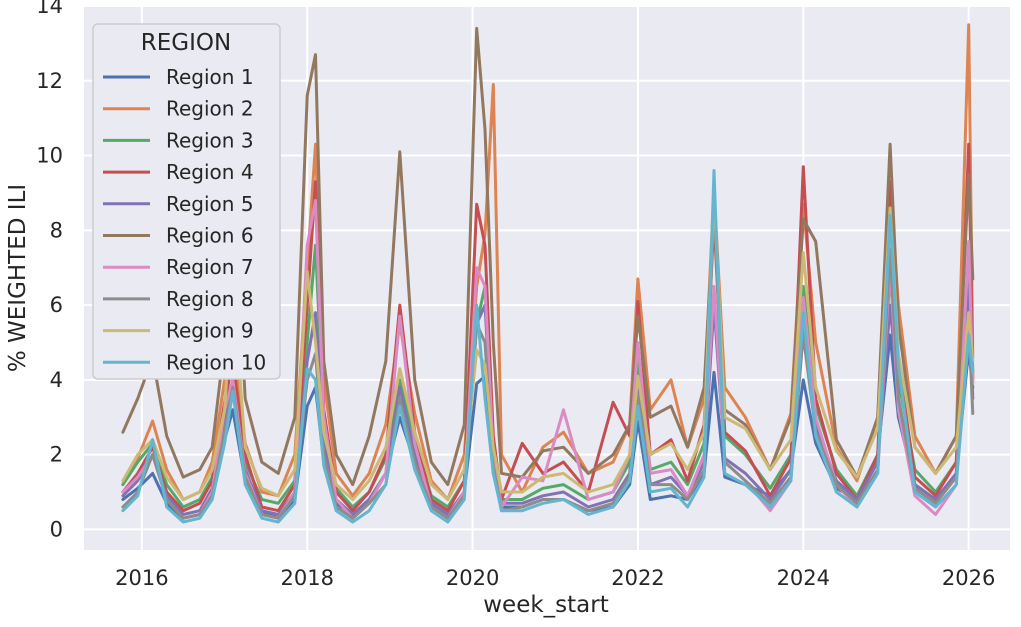  I want to click on legend-item-region-1: Region 1, so click(178, 77).